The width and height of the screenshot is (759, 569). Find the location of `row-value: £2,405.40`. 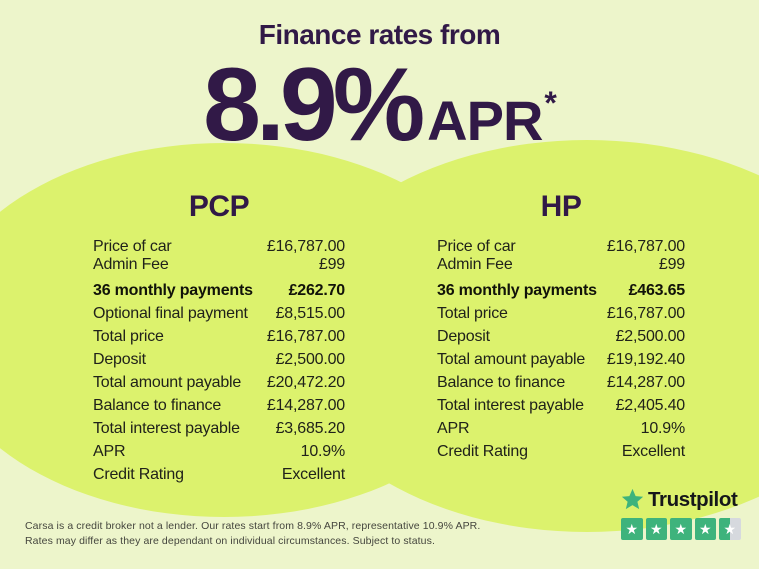

row-value: £2,405.40 is located at coordinates (650, 405).